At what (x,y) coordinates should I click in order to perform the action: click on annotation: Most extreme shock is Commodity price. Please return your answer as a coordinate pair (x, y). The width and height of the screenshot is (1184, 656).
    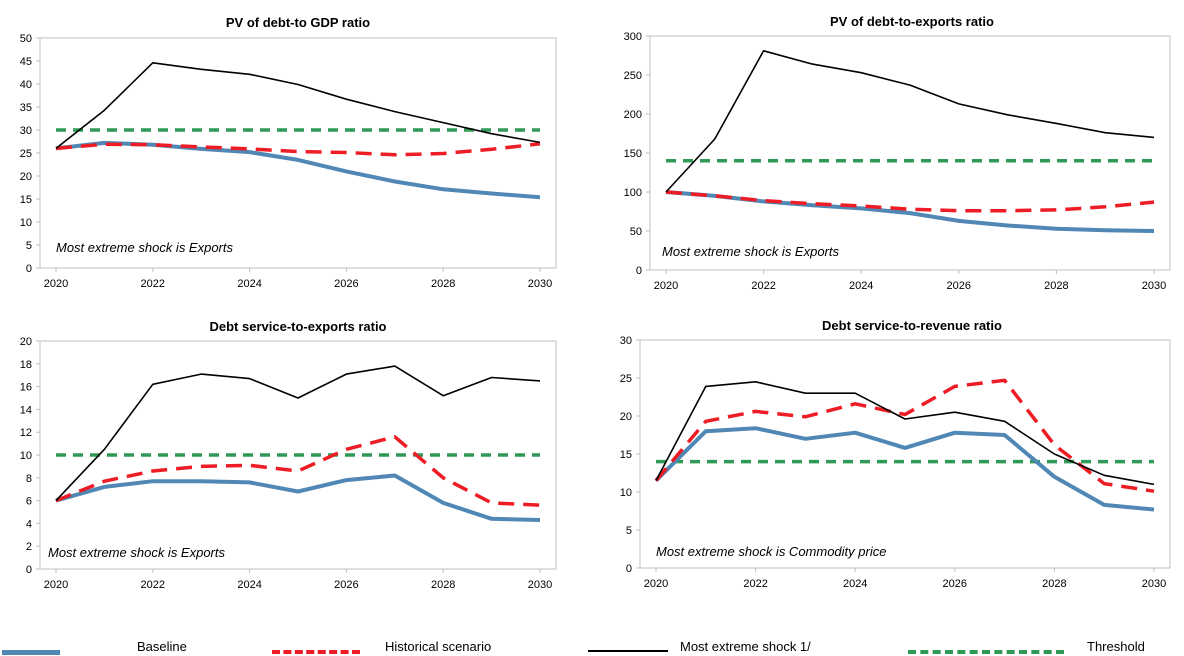
    Looking at the image, I should click on (771, 551).